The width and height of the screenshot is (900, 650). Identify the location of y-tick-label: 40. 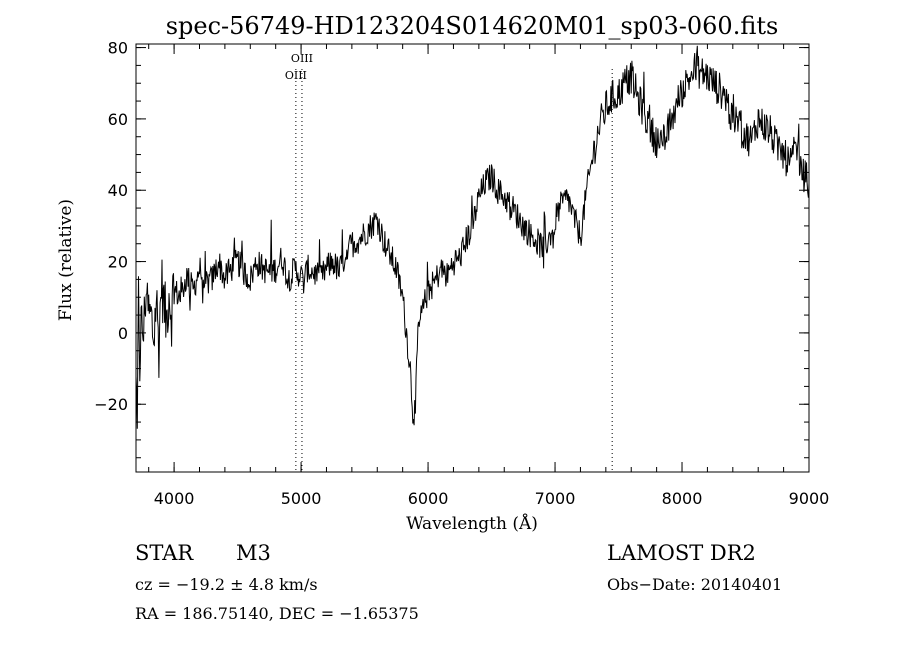
(118, 190).